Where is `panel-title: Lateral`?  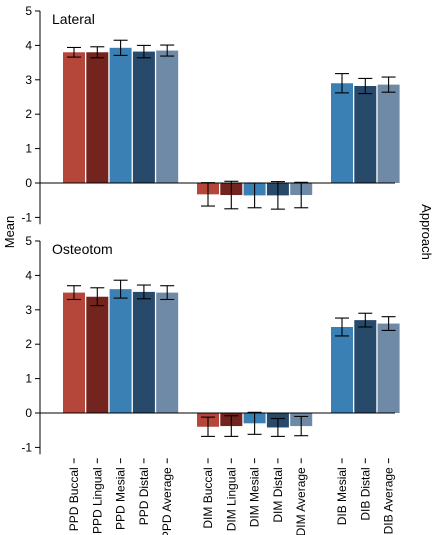 panel-title: Lateral is located at coordinates (73, 19).